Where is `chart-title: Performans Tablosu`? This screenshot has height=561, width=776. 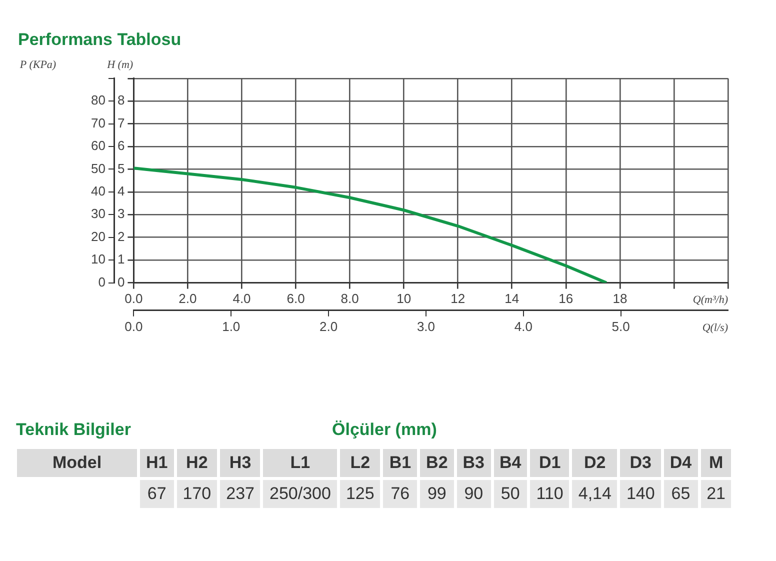 chart-title: Performans Tablosu is located at coordinates (100, 39).